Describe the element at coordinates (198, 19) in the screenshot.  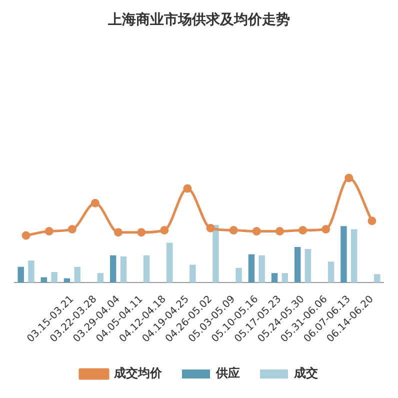
I see `chart-title: 上海商业市场供求及均价走势` at that location.